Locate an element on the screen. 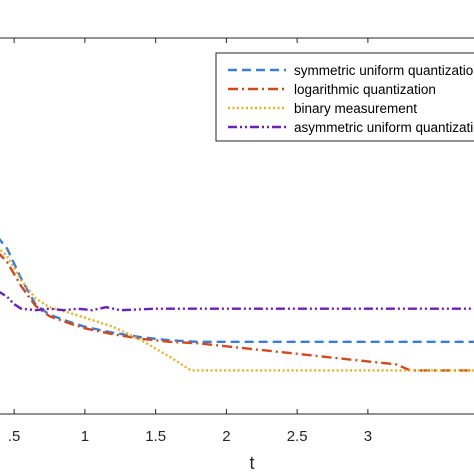 The image size is (474, 474). legend-label-1: symmetric uniform quantization is located at coordinates (384, 70).